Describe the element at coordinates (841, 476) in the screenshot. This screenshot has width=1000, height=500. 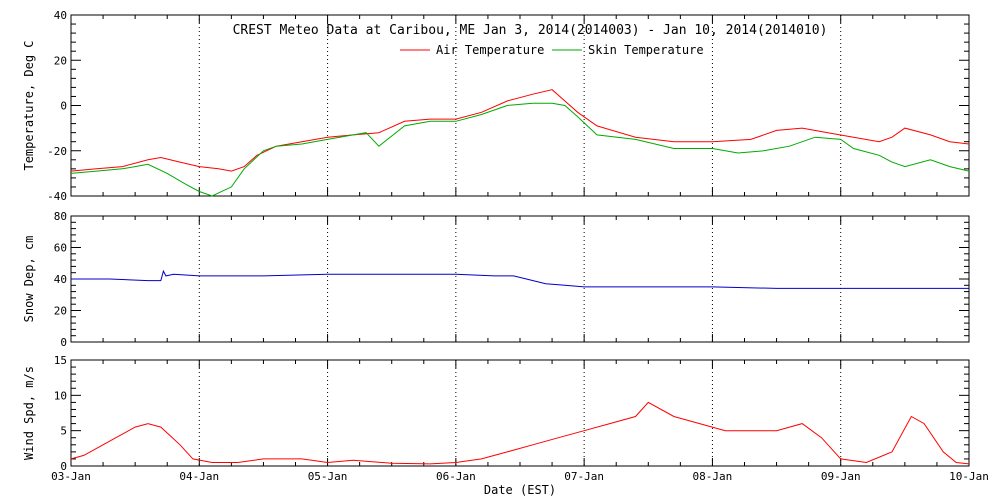
I see `x-tick-label: 09-Jan` at that location.